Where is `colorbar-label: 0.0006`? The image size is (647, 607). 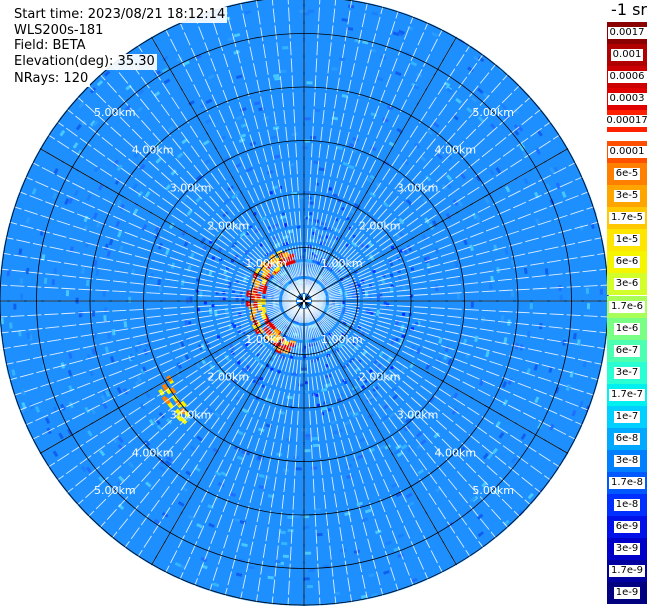 colorbar-label: 0.0006 is located at coordinates (627, 77).